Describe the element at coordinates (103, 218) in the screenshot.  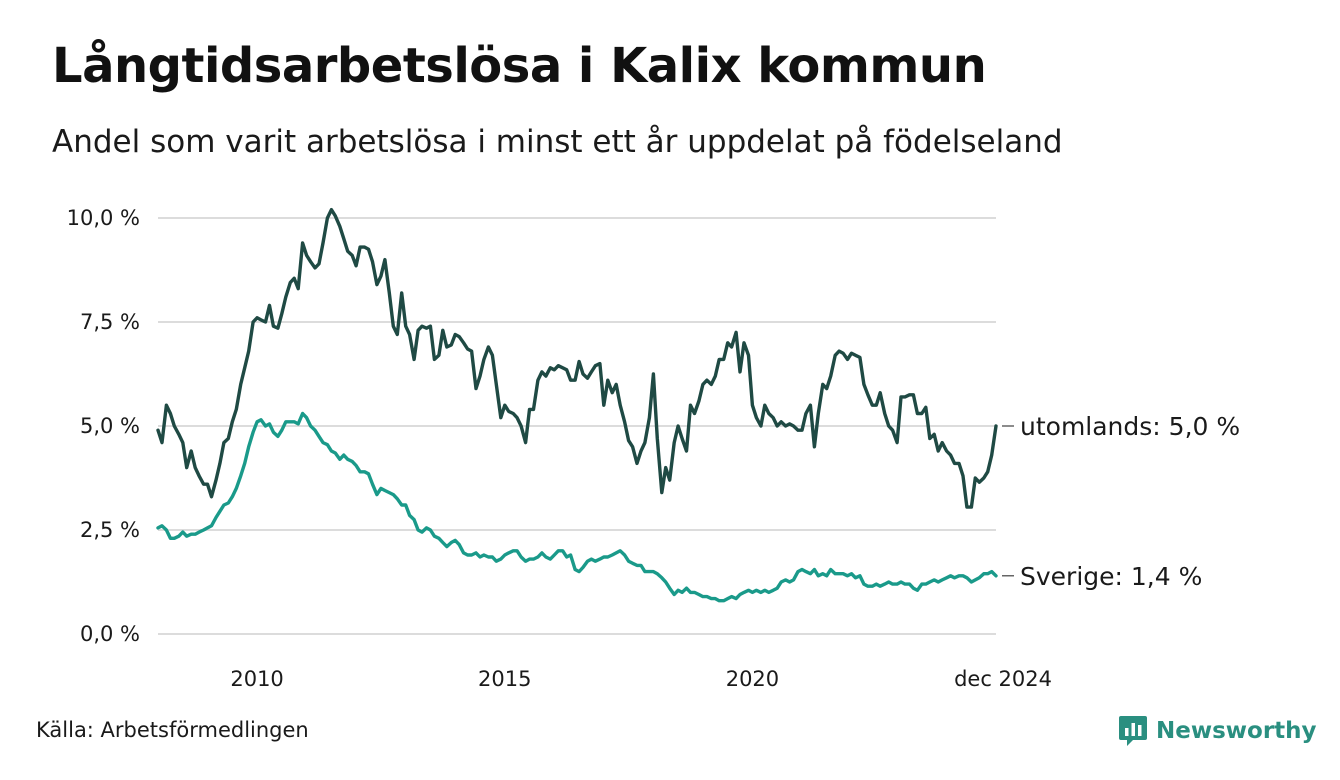
I see `y-tick-label: 10,0 %` at that location.